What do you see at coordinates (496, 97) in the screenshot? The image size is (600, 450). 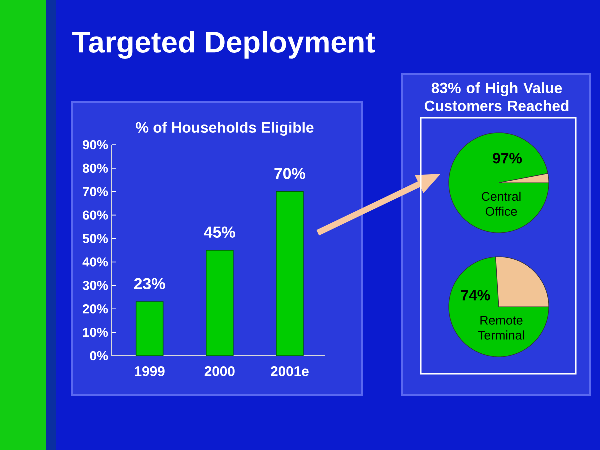 I see `text: 83% of High Value Customers Reached` at bounding box center [496, 97].